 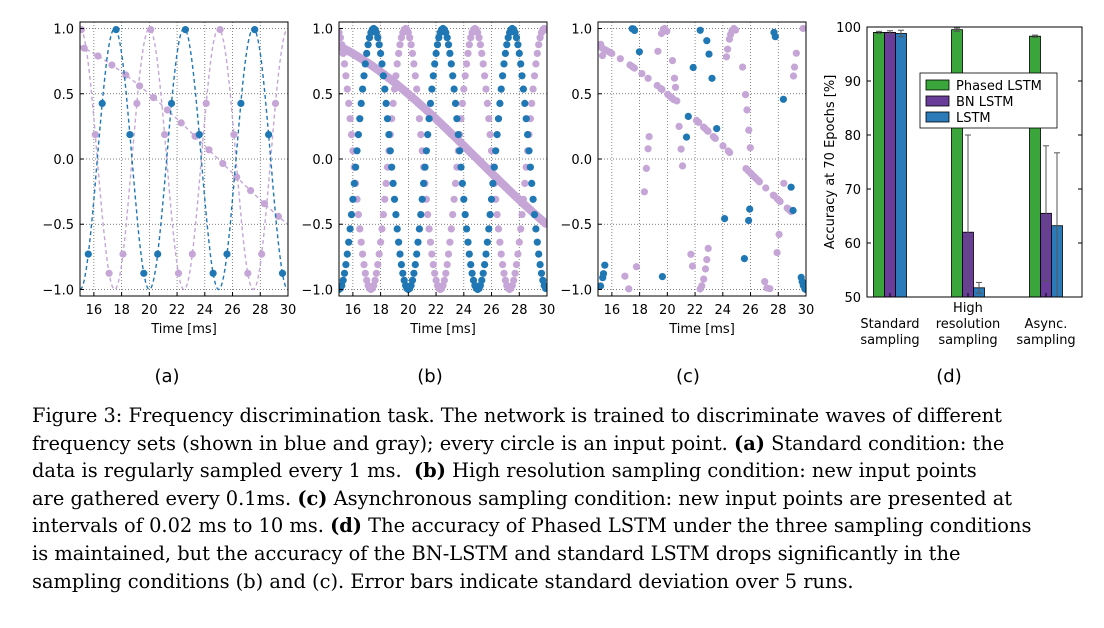 What do you see at coordinates (429, 376) in the screenshot?
I see `panel-label-b: (b)` at bounding box center [429, 376].